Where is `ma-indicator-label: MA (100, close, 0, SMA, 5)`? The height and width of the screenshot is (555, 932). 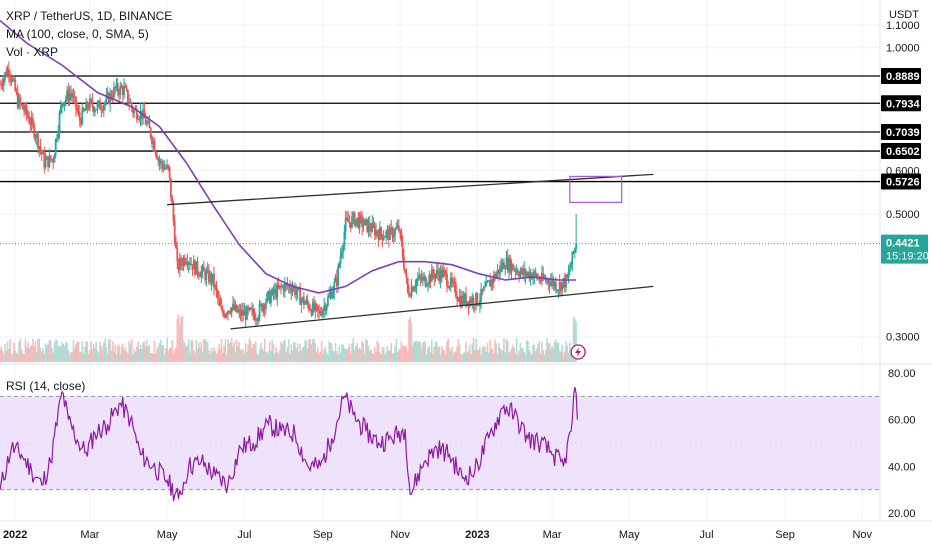
ma-indicator-label: MA (100, close, 0, SMA, 5) is located at coordinates (77, 34).